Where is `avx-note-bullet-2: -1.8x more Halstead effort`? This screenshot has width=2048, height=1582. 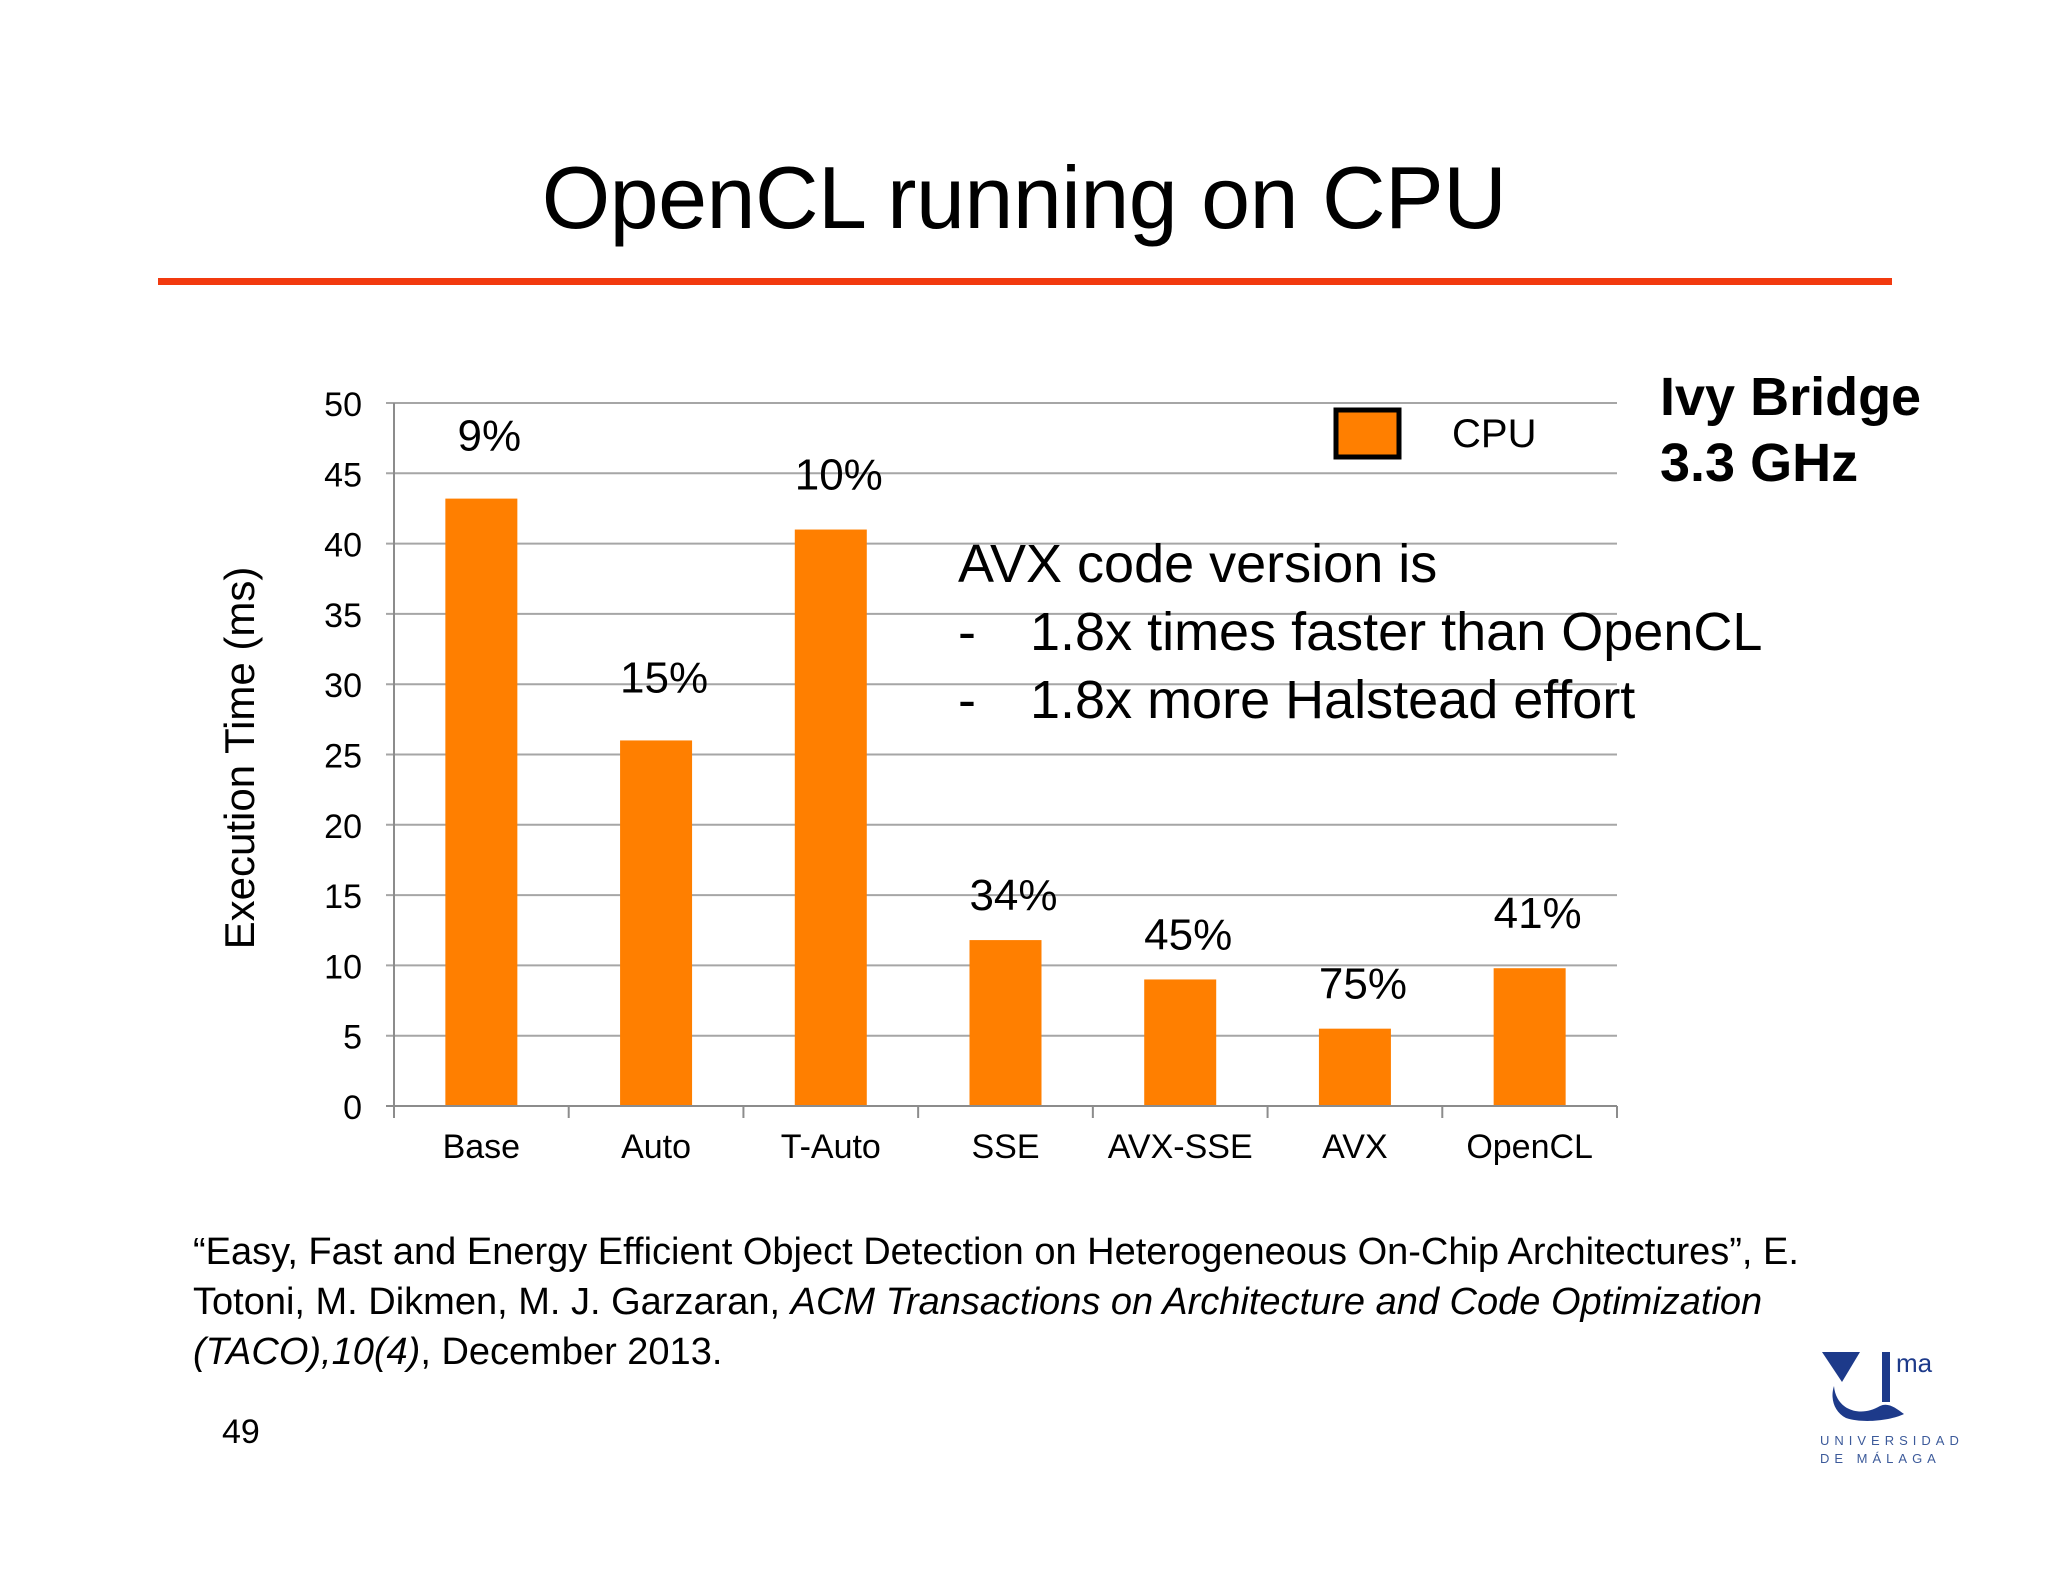
avx-note-bullet-2: -1.8x more Halstead effort is located at coordinates (1360, 700).